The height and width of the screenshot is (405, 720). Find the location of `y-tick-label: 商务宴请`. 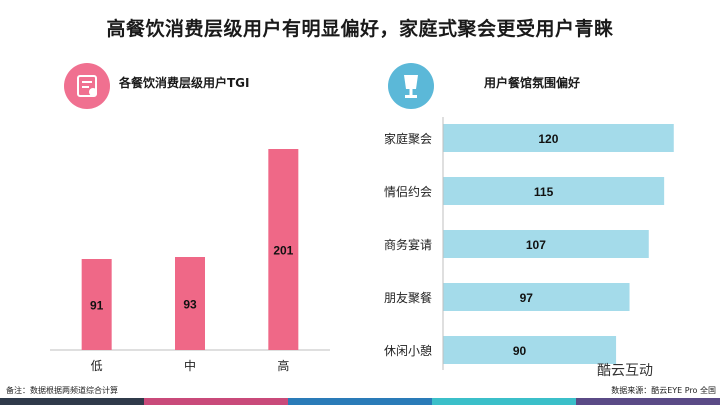

y-tick-label: 商务宴请 is located at coordinates (408, 244).